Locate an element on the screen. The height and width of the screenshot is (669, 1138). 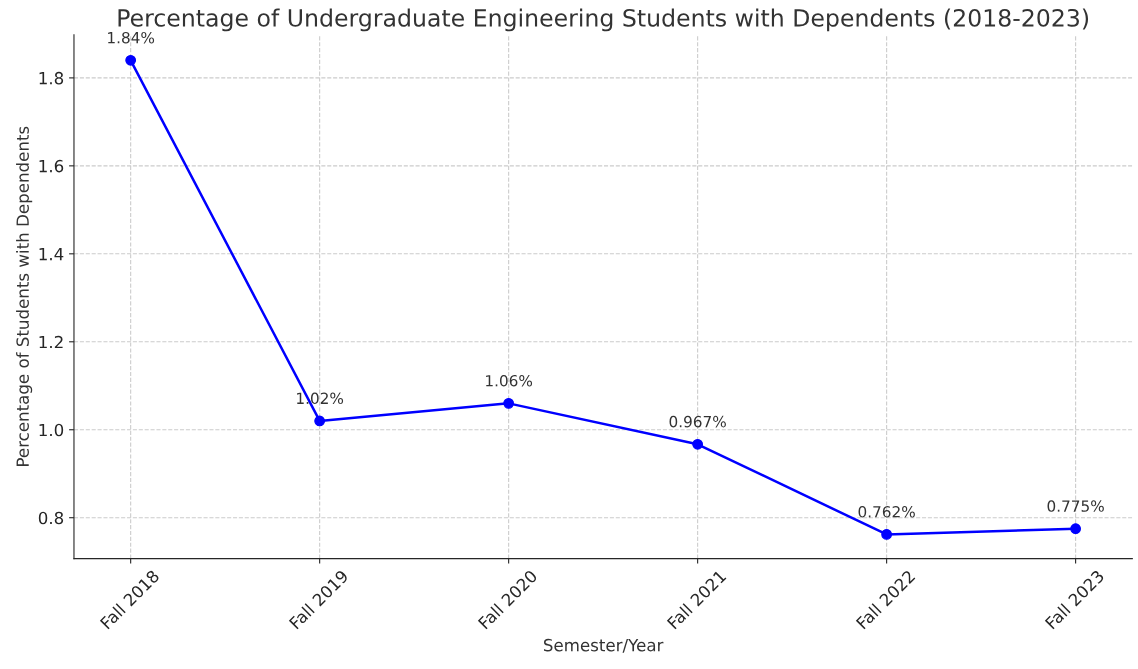
y-tick-label: 0.8 is located at coordinates (51, 518).